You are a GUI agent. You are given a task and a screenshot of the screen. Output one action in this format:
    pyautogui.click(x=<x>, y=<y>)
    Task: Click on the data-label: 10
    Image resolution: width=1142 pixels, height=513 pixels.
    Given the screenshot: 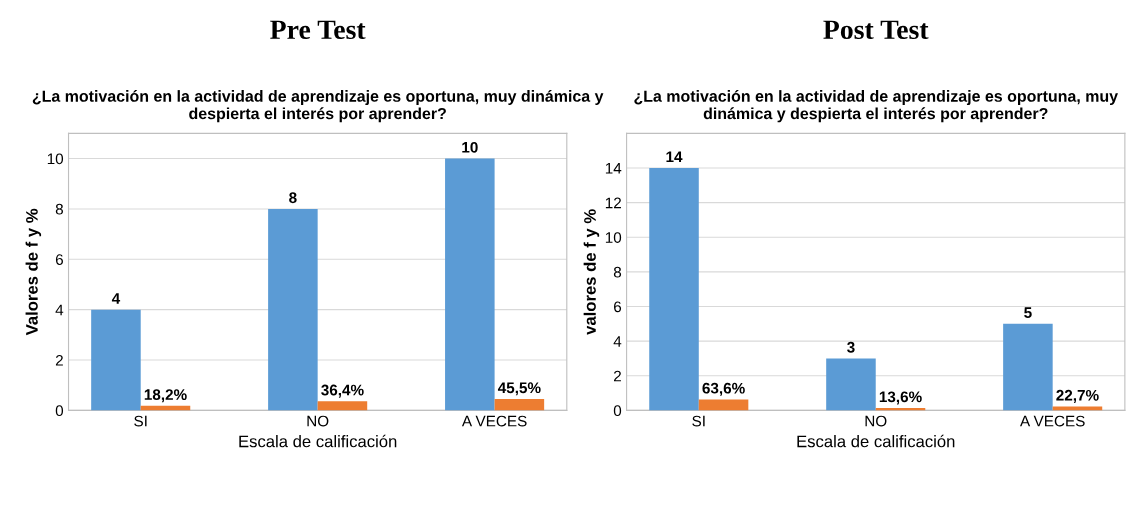 What is the action you would take?
    pyautogui.click(x=470, y=147)
    